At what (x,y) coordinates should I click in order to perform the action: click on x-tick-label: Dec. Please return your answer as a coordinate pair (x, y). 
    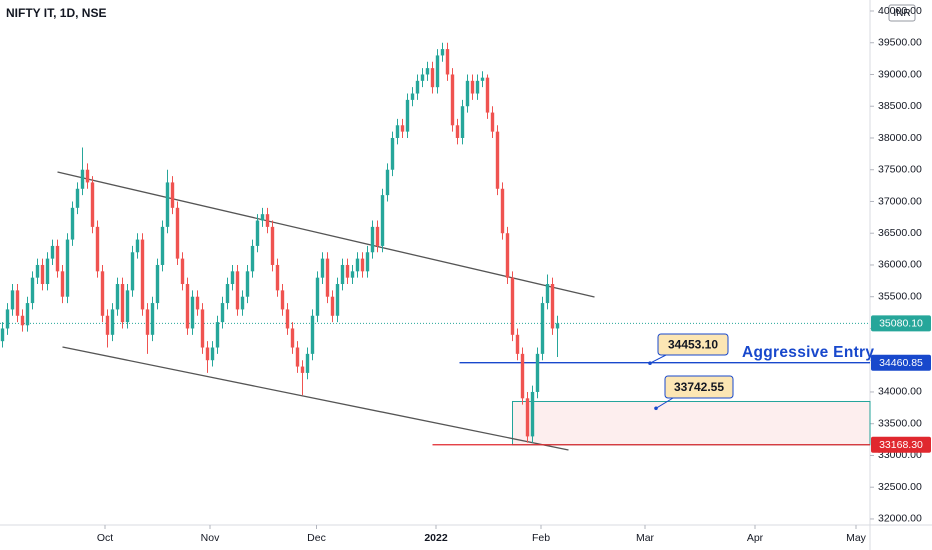
    Looking at the image, I should click on (316, 538).